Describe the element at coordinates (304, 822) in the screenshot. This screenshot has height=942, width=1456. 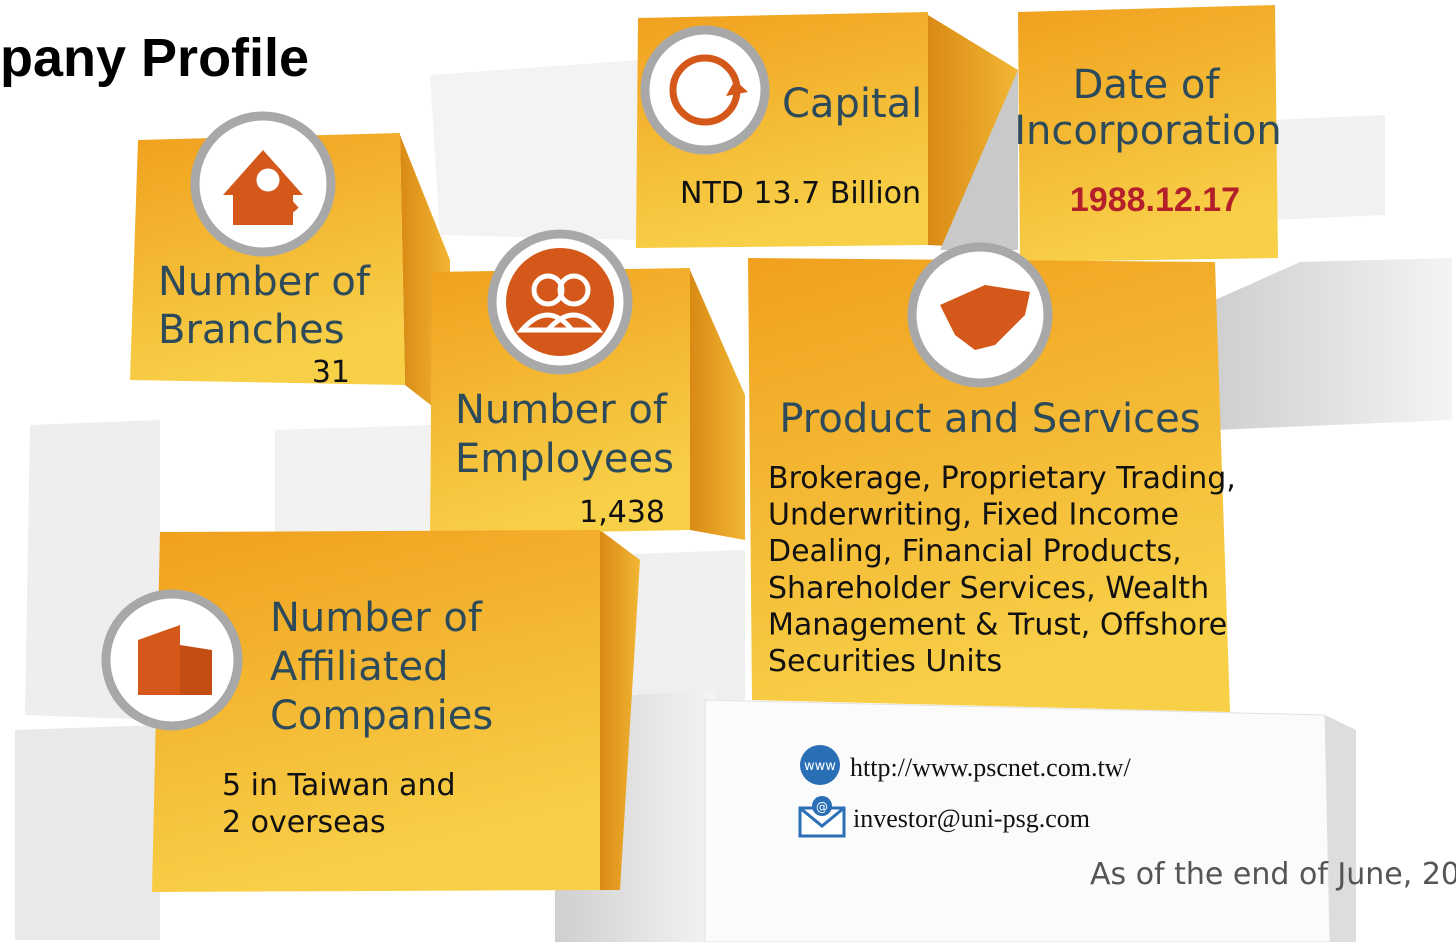
I see `card-value: 2 overseas` at that location.